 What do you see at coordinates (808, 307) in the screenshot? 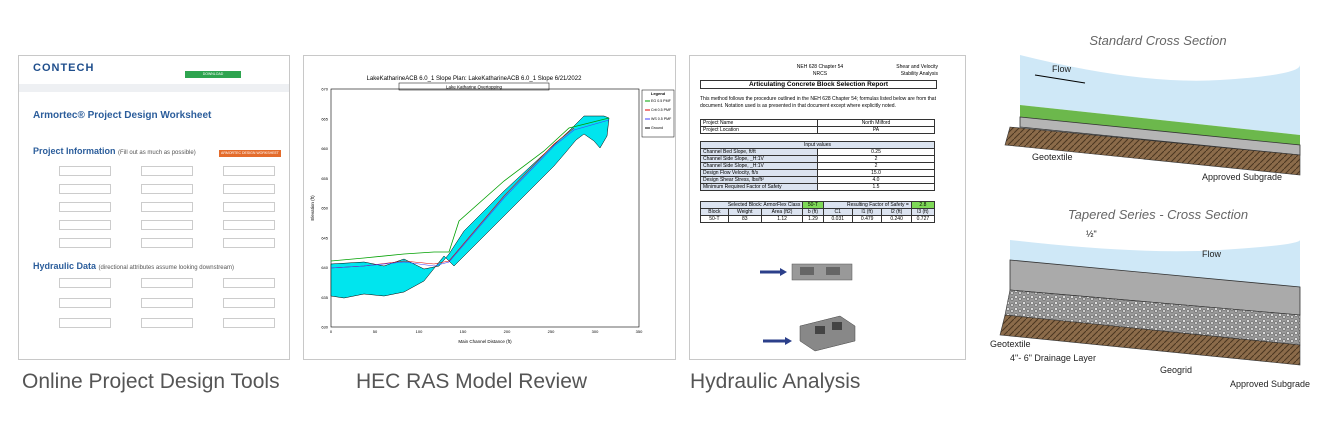
I see `block-images` at bounding box center [808, 307].